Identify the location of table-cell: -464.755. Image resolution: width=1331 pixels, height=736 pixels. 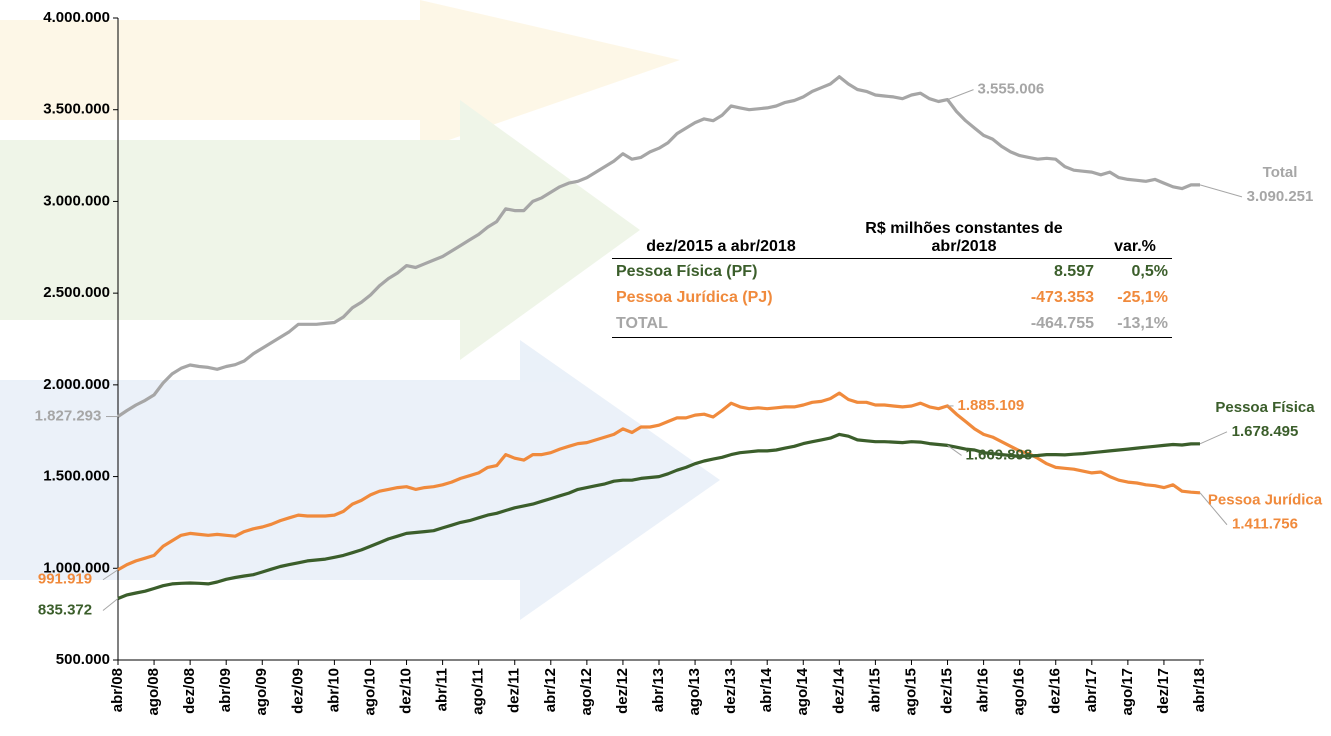
(964, 324).